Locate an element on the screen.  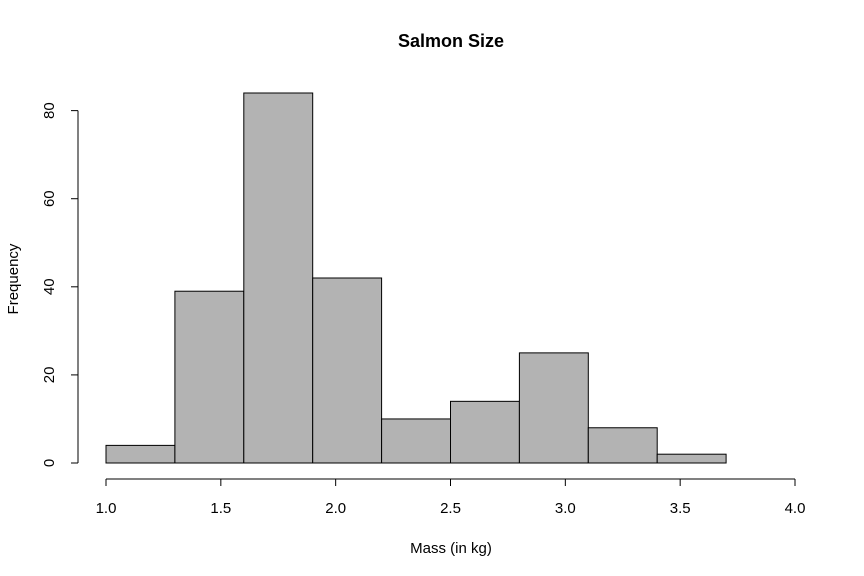
y-tick-label: 20 is located at coordinates (49, 375).